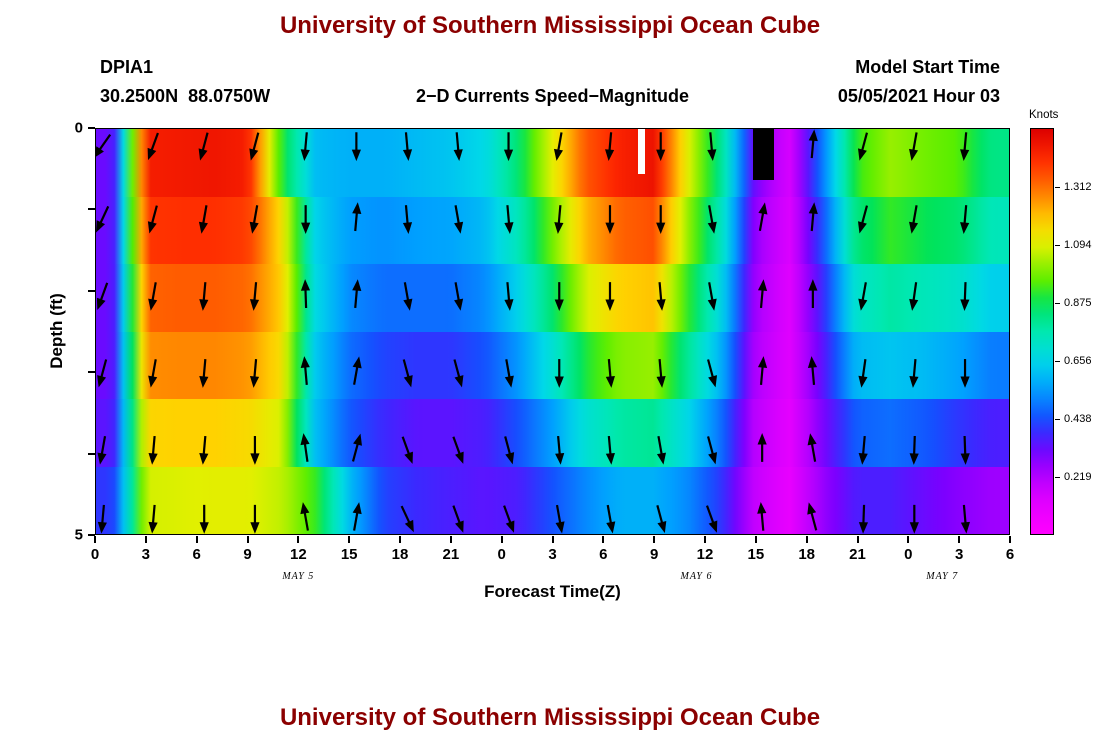 This screenshot has width=1100, height=750. Describe the element at coordinates (78, 128) in the screenshot. I see `y-axis-tick-label: 0` at that location.